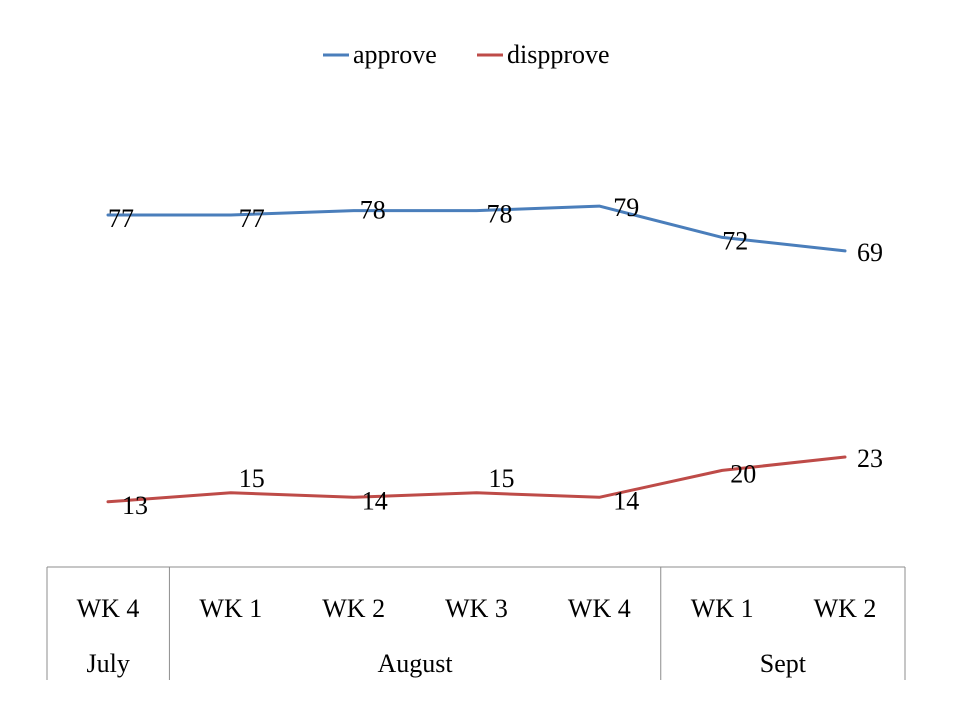 This screenshot has height=720, width=960. I want to click on group-label-sept: Sept, so click(783, 663).